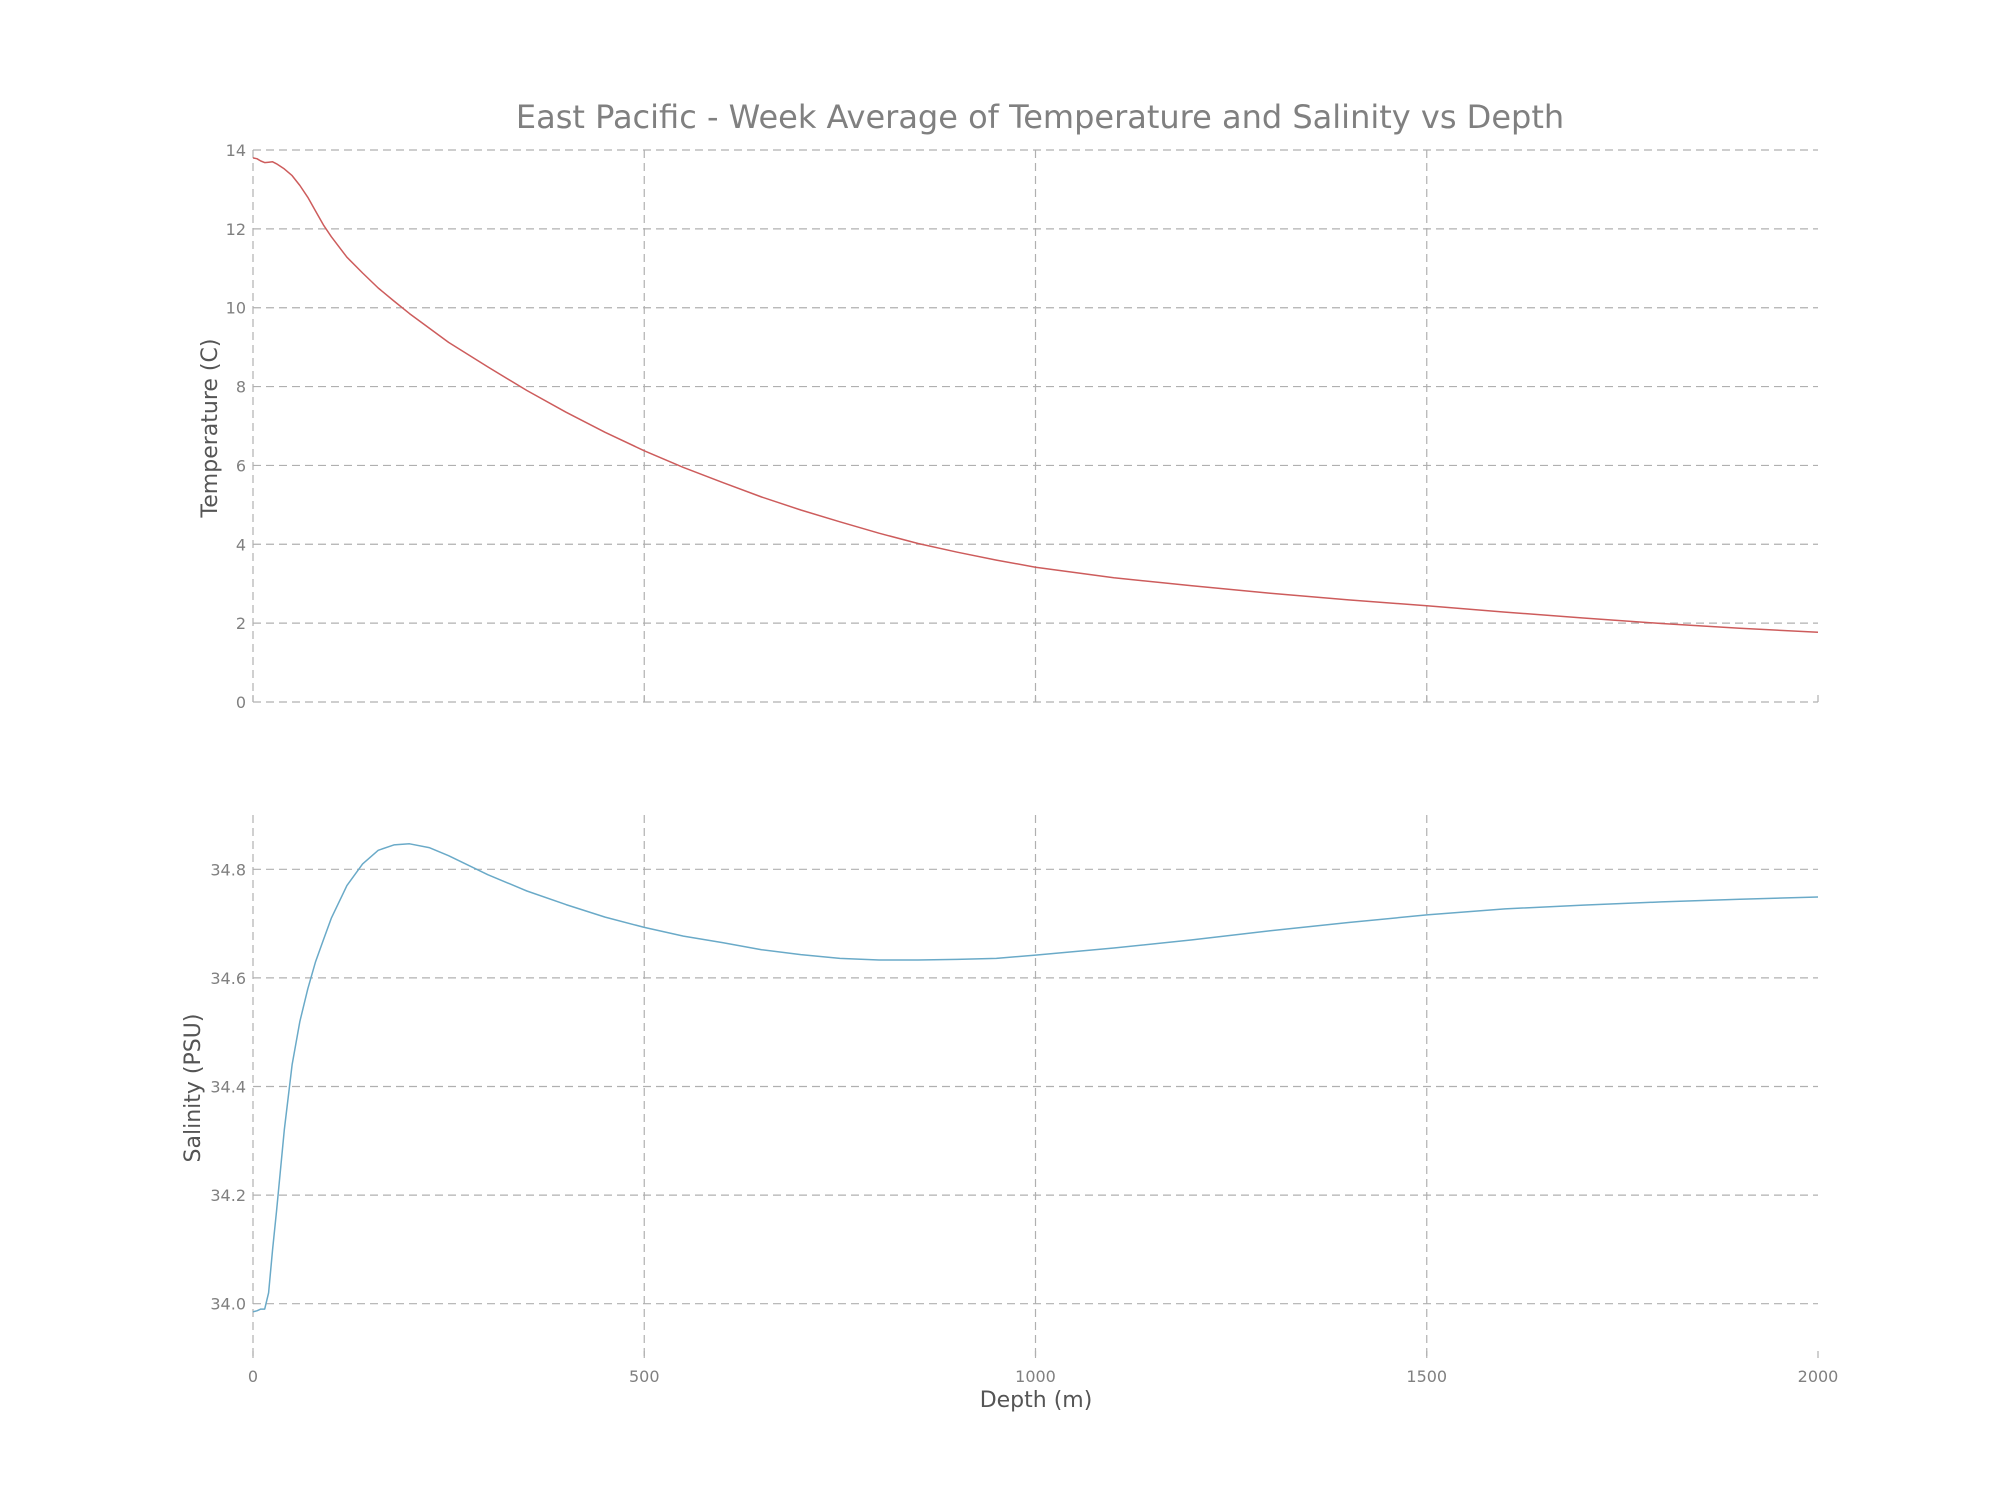 This screenshot has height=1500, width=2000. What do you see at coordinates (1426, 1376) in the screenshot?
I see `salinity-x-tick-label: 1500` at bounding box center [1426, 1376].